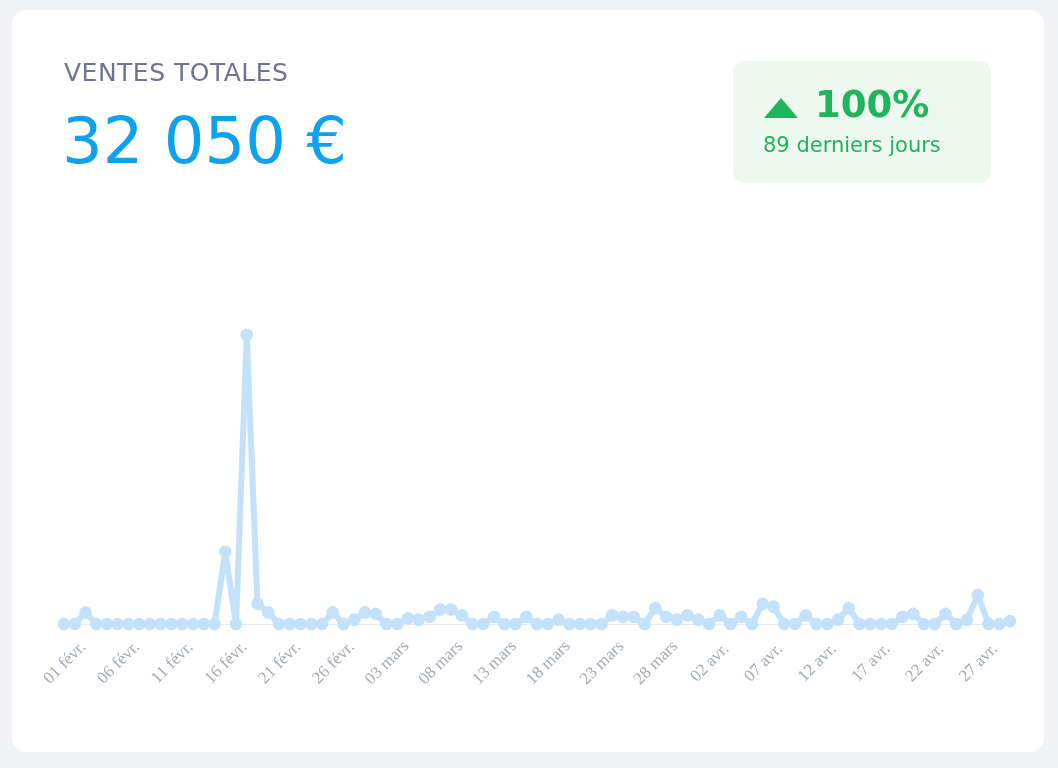 Image resolution: width=1058 pixels, height=768 pixels. Describe the element at coordinates (225, 662) in the screenshot. I see `x-tick-label: 16 févr.` at that location.